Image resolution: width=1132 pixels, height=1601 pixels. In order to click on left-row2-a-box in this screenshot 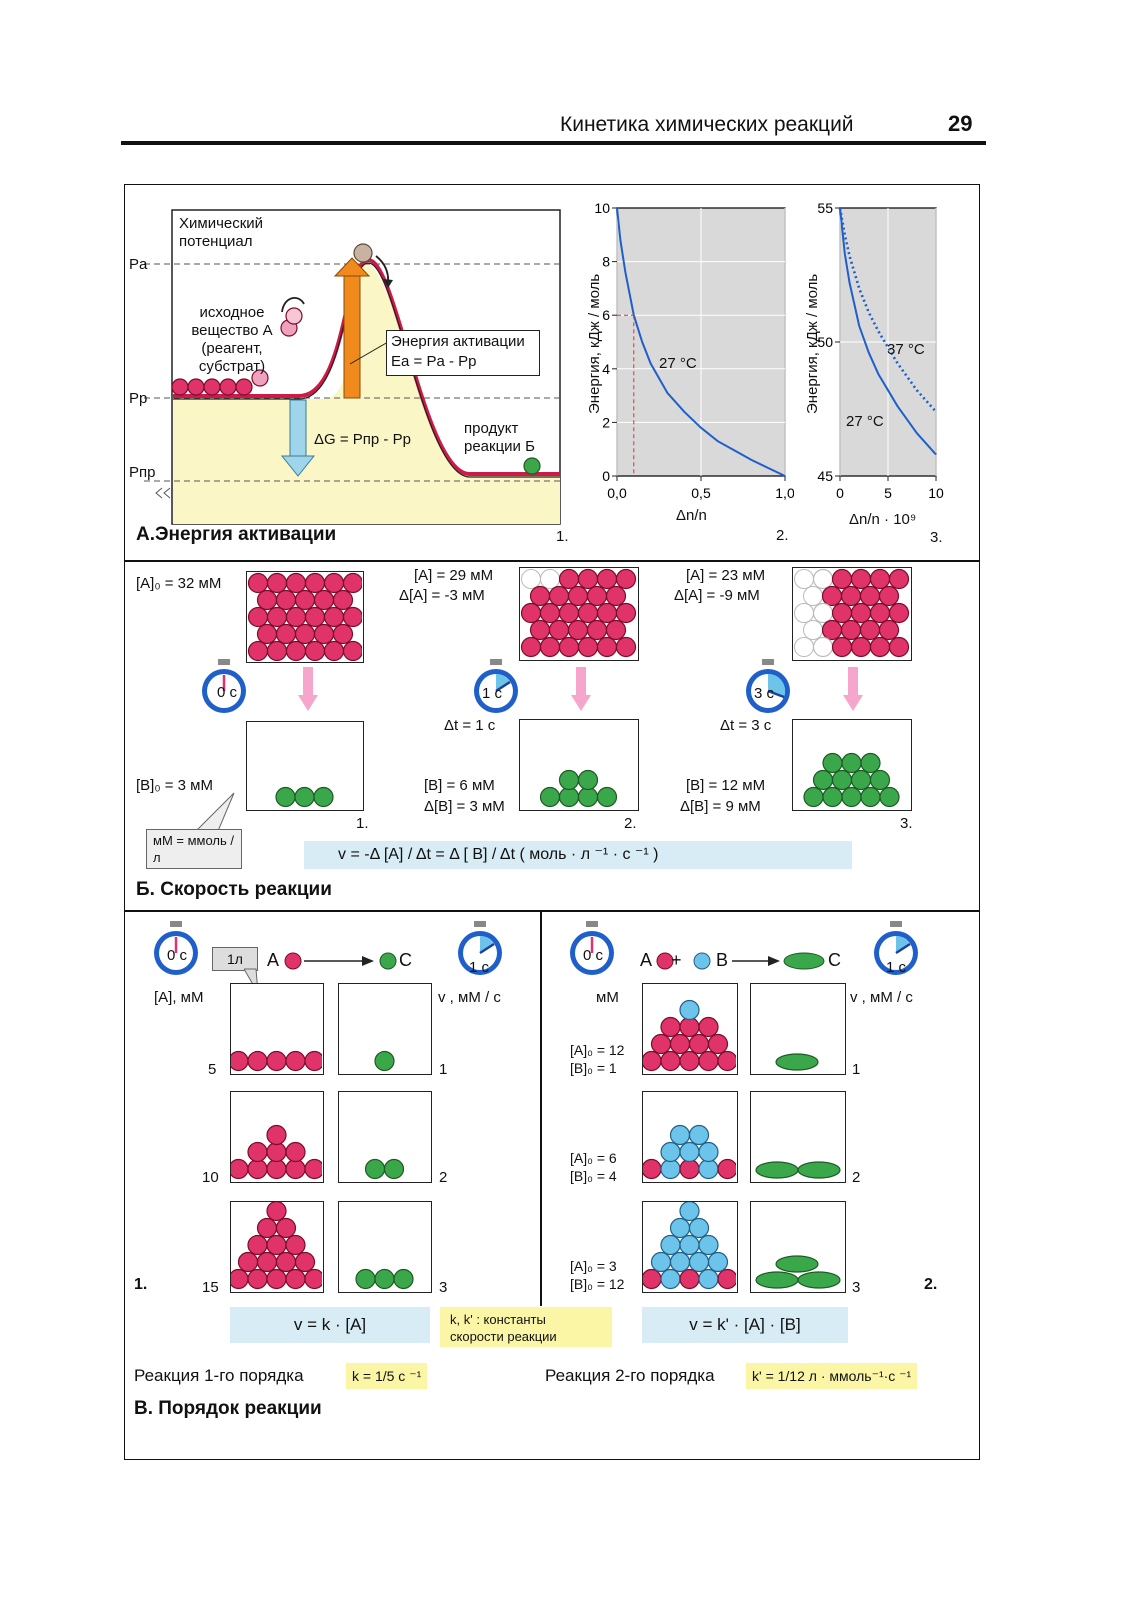, I will do `click(276, 1137)`.